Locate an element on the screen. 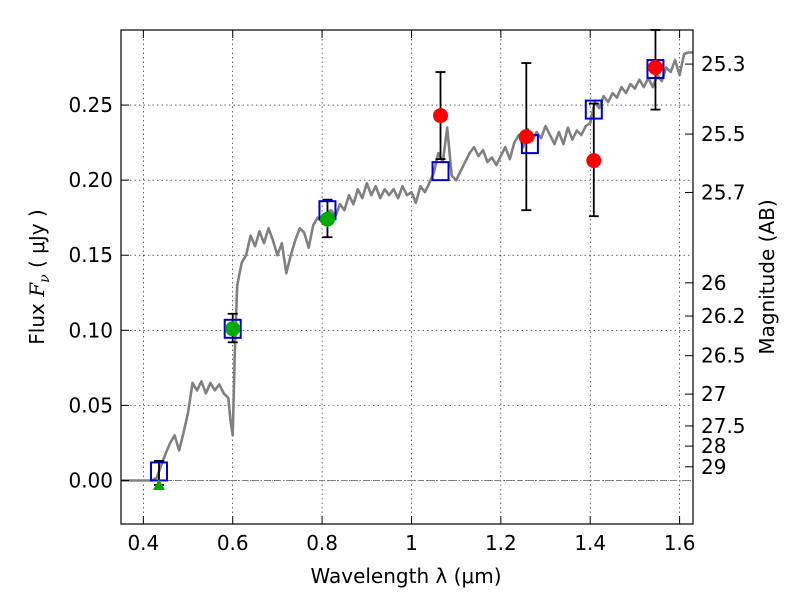 The width and height of the screenshot is (800, 600). y-axis-label: Flux Fν ( μJy ) is located at coordinates (39, 276).